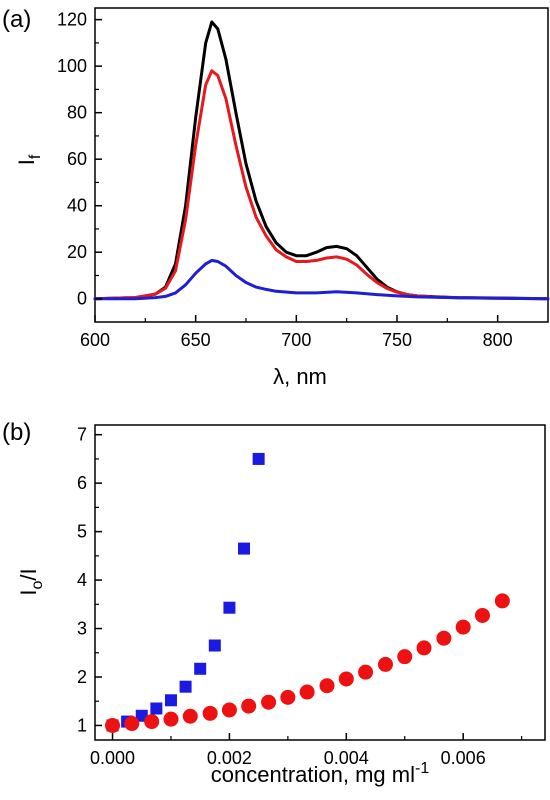 This screenshot has height=800, width=550. What do you see at coordinates (82, 580) in the screenshot?
I see `y-tick-label: 4` at bounding box center [82, 580].